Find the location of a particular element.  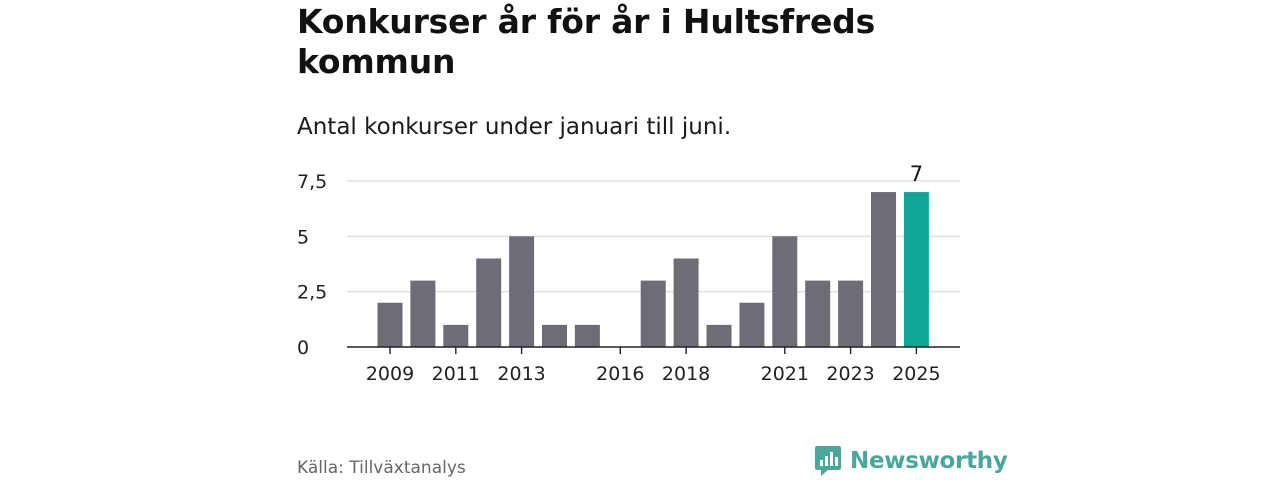

newsworthy-logo-icon is located at coordinates (828, 461).